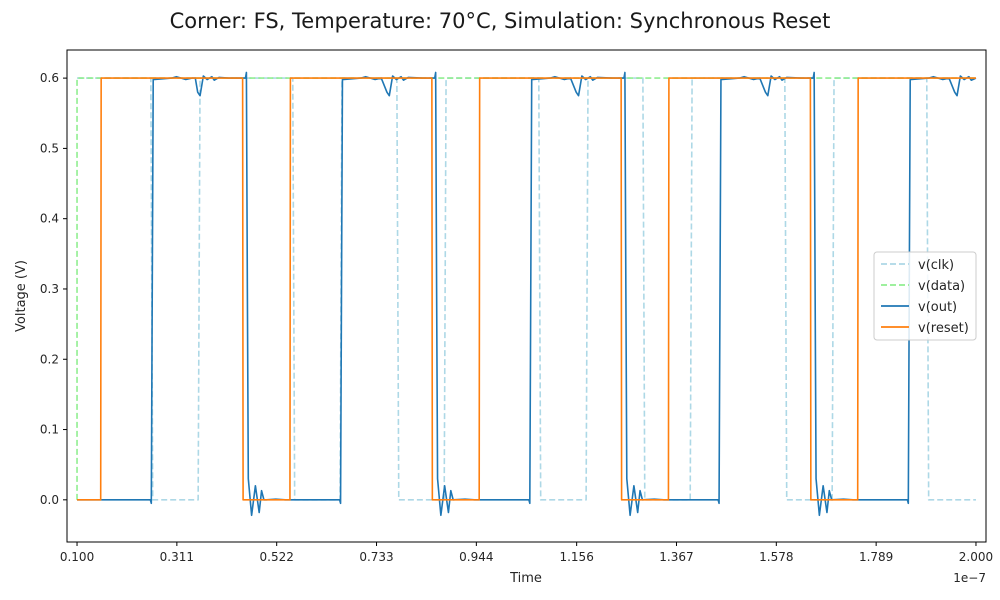 The height and width of the screenshot is (600, 1000). I want to click on y-tick-label: 0.2, so click(49, 359).